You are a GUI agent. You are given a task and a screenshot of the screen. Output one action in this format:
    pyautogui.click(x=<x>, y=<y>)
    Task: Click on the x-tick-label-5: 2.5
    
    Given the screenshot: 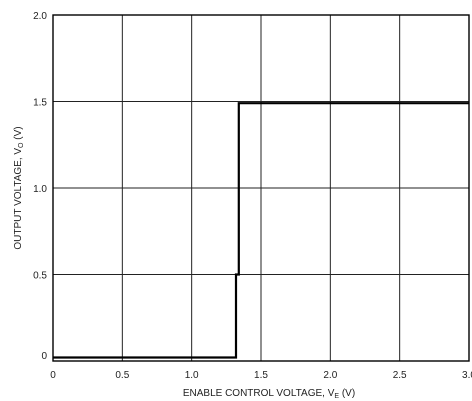 What is the action you would take?
    pyautogui.click(x=400, y=375)
    